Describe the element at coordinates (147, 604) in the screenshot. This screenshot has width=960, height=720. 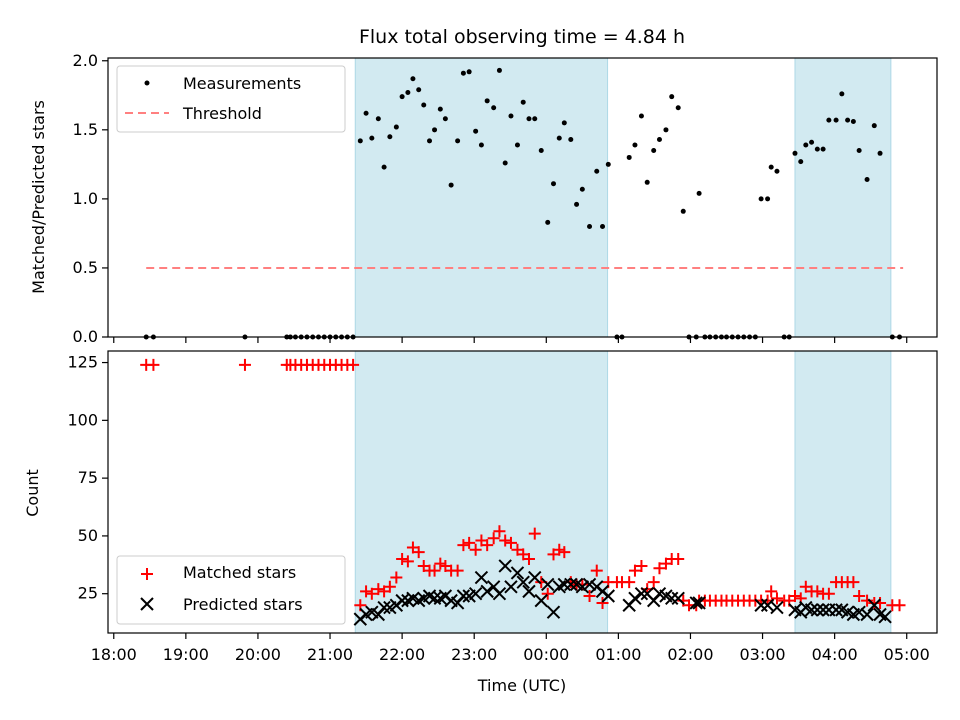
I see `legend-predicted-marker` at that location.